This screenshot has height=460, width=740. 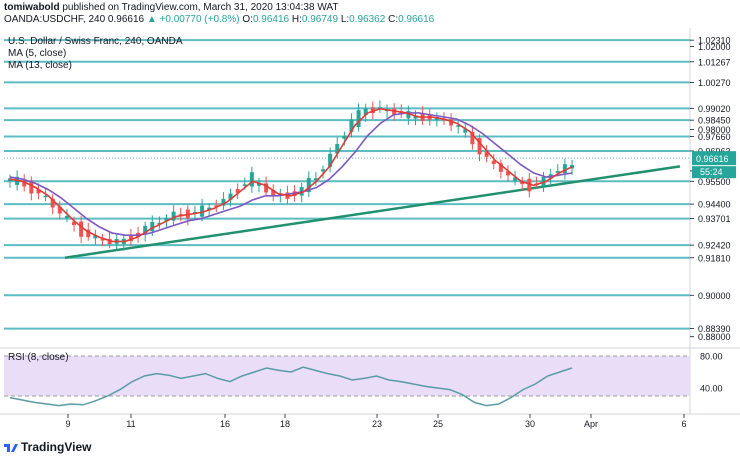 I want to click on high-value: 0.96749, so click(x=320, y=19).